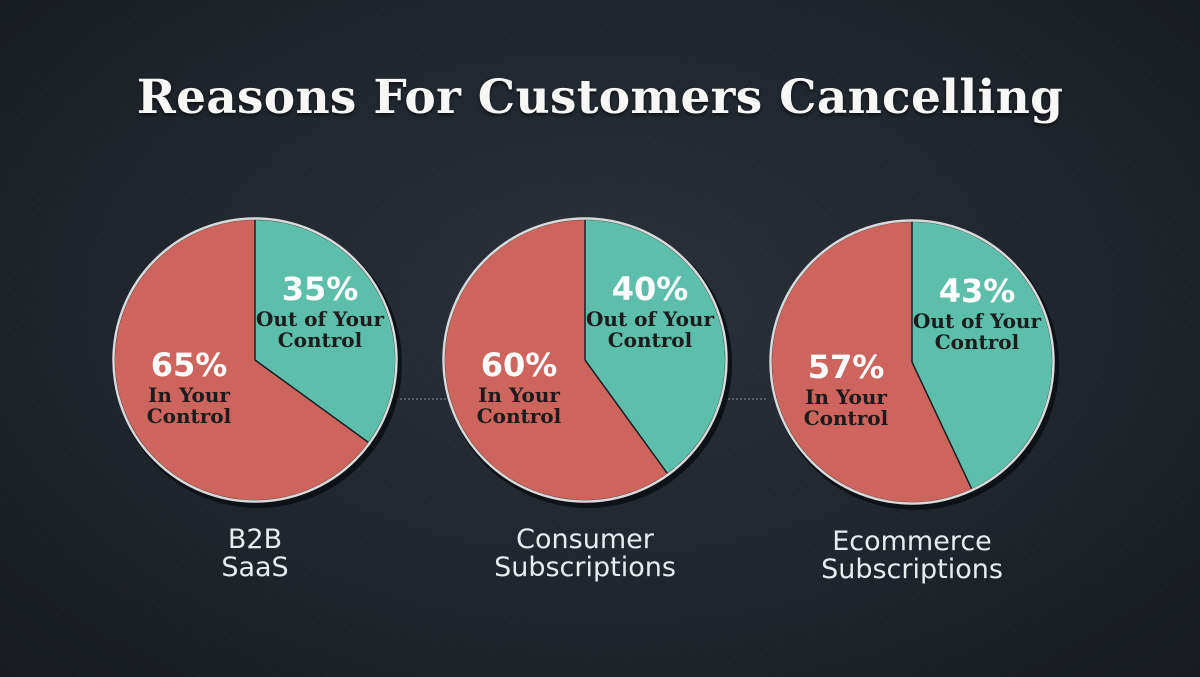  I want to click on slice-percent-label: 35%, so click(320, 289).